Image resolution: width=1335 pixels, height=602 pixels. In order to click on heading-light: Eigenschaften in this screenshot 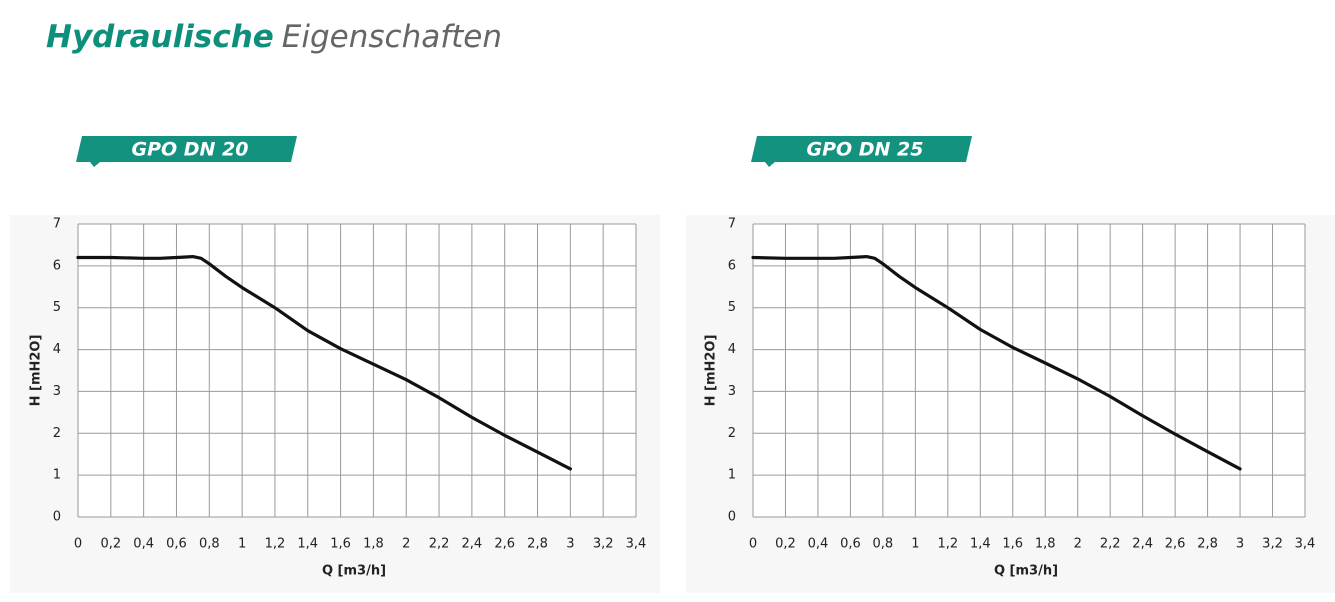, I will do `click(392, 37)`.